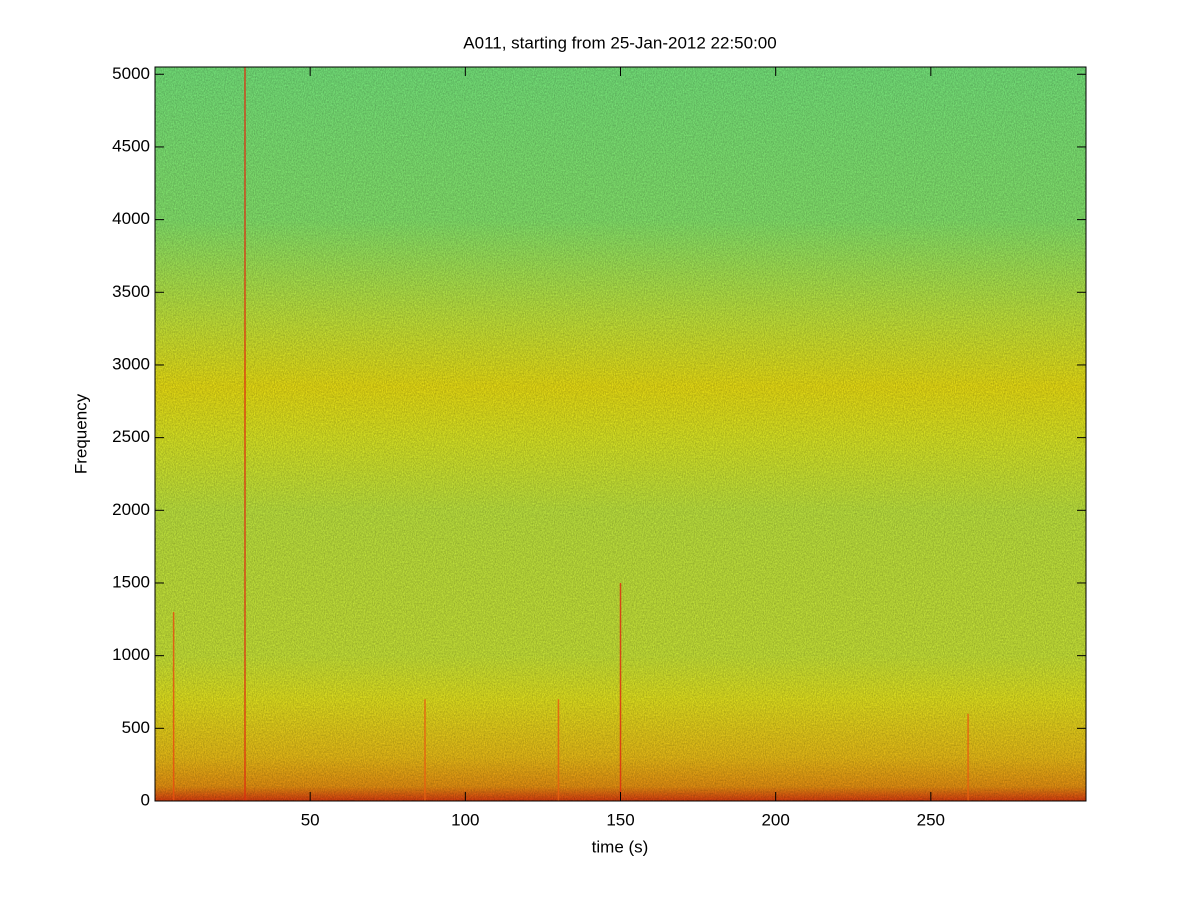 Image resolution: width=1200 pixels, height=900 pixels. I want to click on y-tick-label: 4000, so click(131, 218).